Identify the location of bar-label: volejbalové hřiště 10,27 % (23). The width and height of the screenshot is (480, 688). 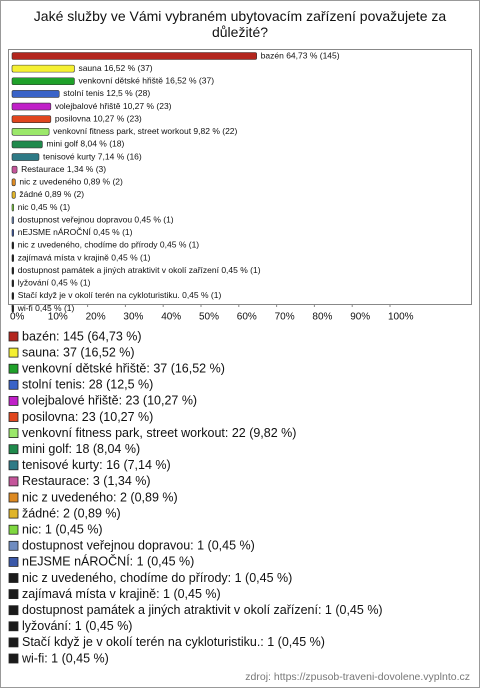
(113, 106).